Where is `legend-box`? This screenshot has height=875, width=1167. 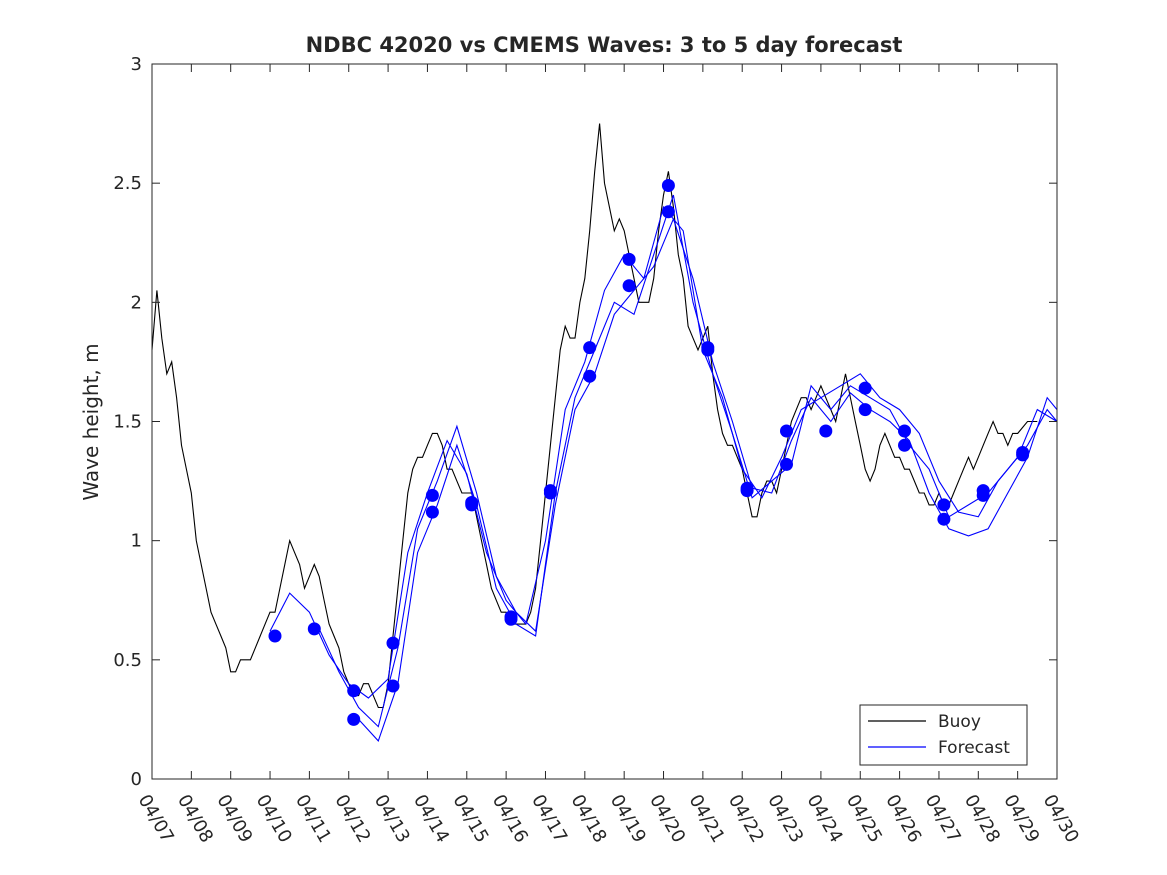
legend-box is located at coordinates (943, 735).